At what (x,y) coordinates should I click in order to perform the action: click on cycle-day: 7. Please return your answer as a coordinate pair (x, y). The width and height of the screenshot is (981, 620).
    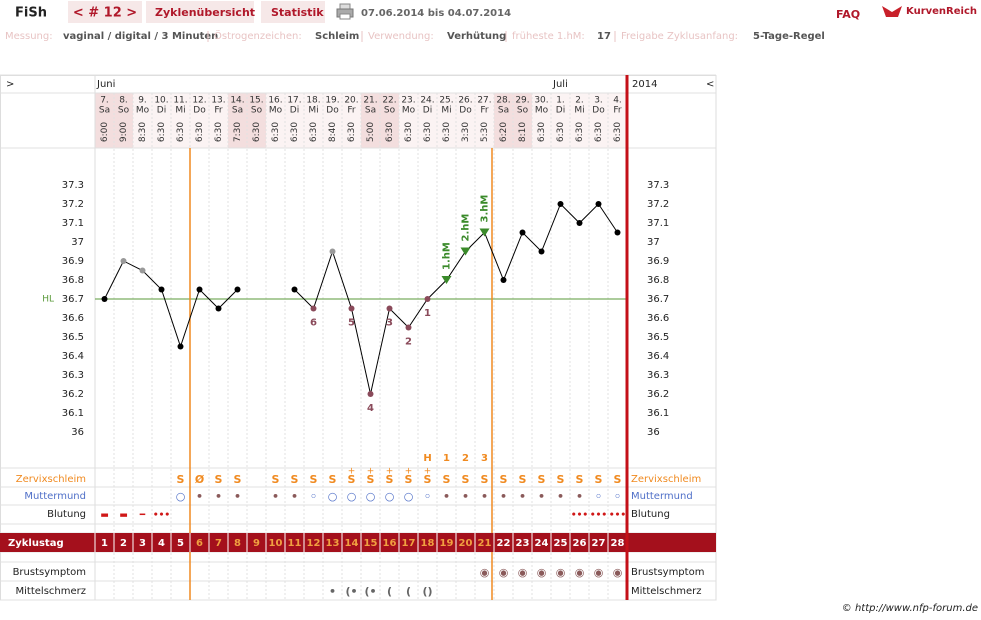
    Looking at the image, I should click on (218, 543).